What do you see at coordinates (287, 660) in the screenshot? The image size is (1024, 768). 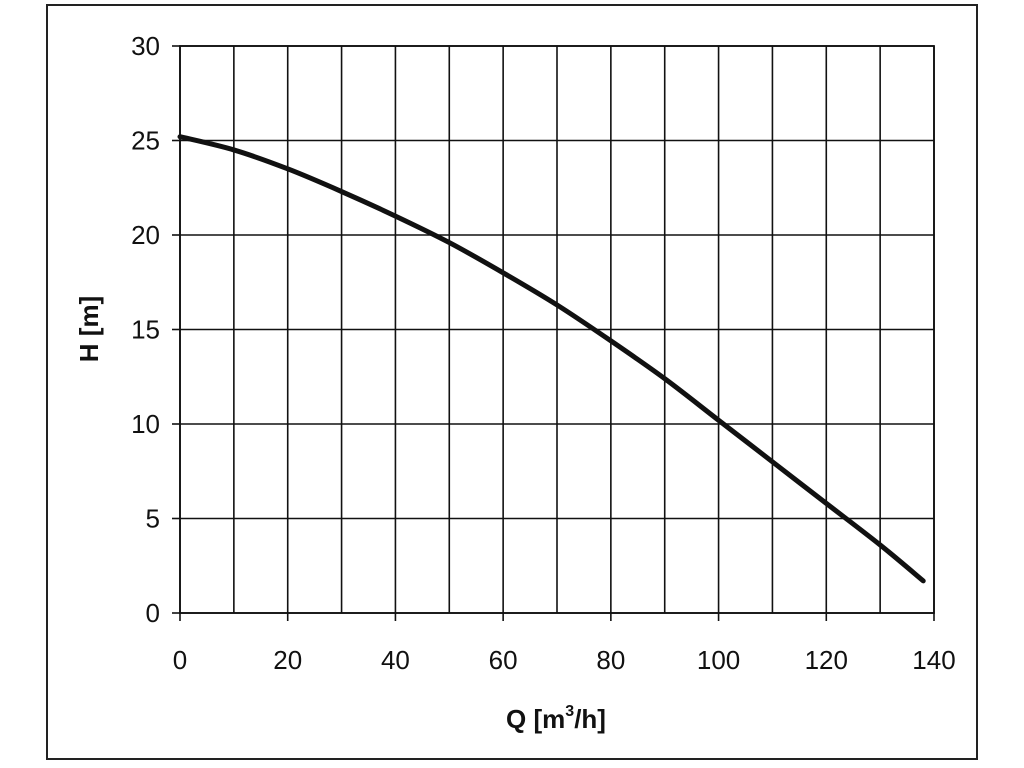 I see `x-tick-label: 20` at bounding box center [287, 660].